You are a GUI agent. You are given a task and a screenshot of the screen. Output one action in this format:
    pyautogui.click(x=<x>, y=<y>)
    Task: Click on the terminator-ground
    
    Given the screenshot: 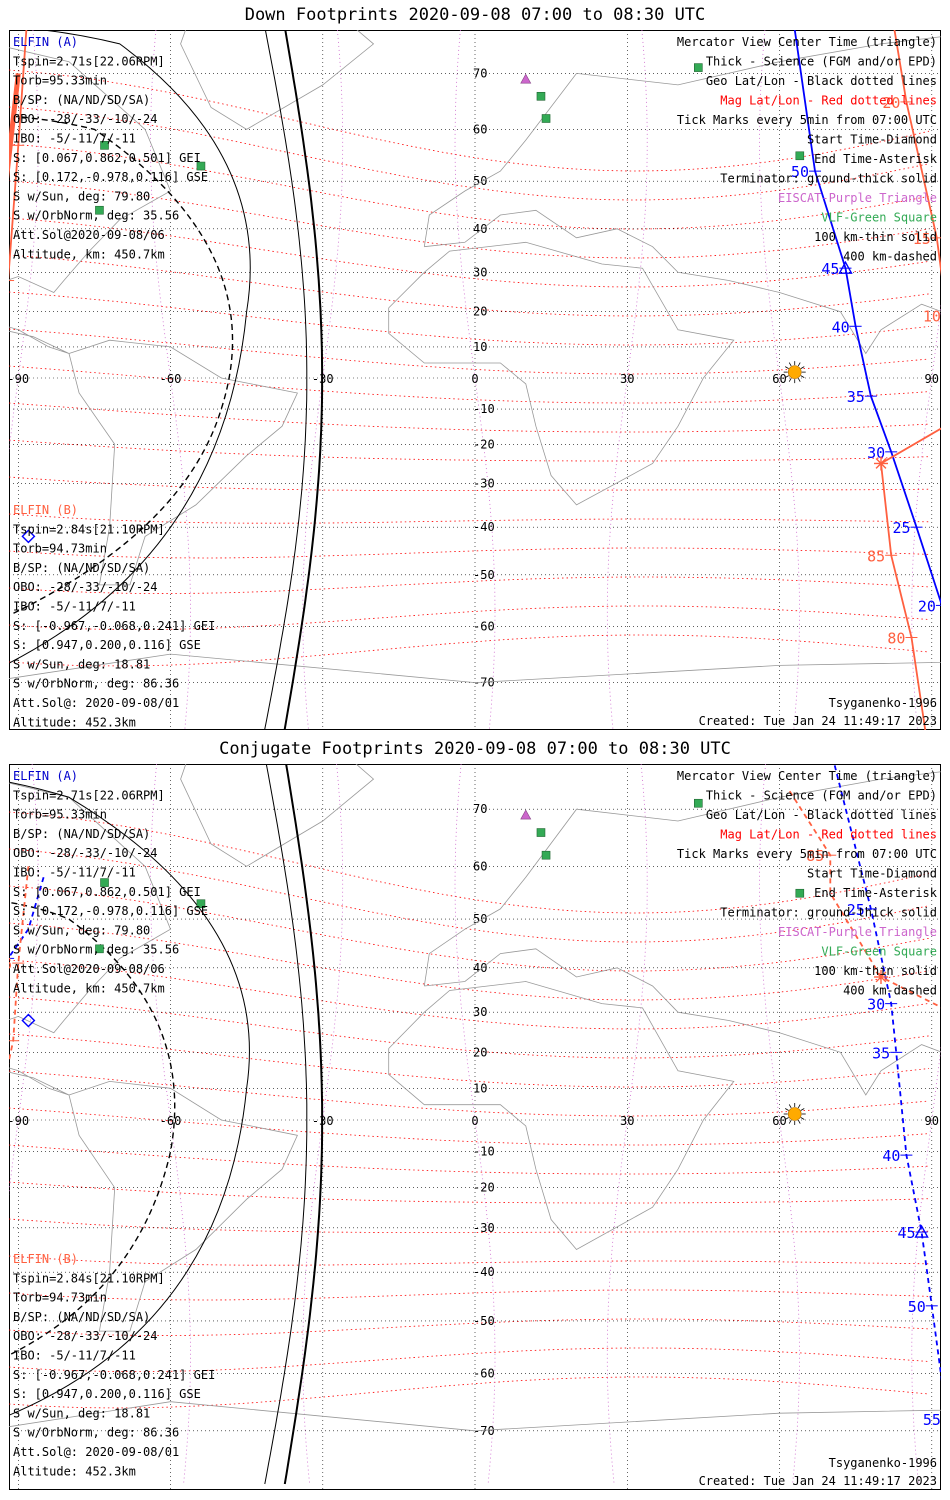 What is the action you would take?
    pyautogui.click(x=303, y=380)
    